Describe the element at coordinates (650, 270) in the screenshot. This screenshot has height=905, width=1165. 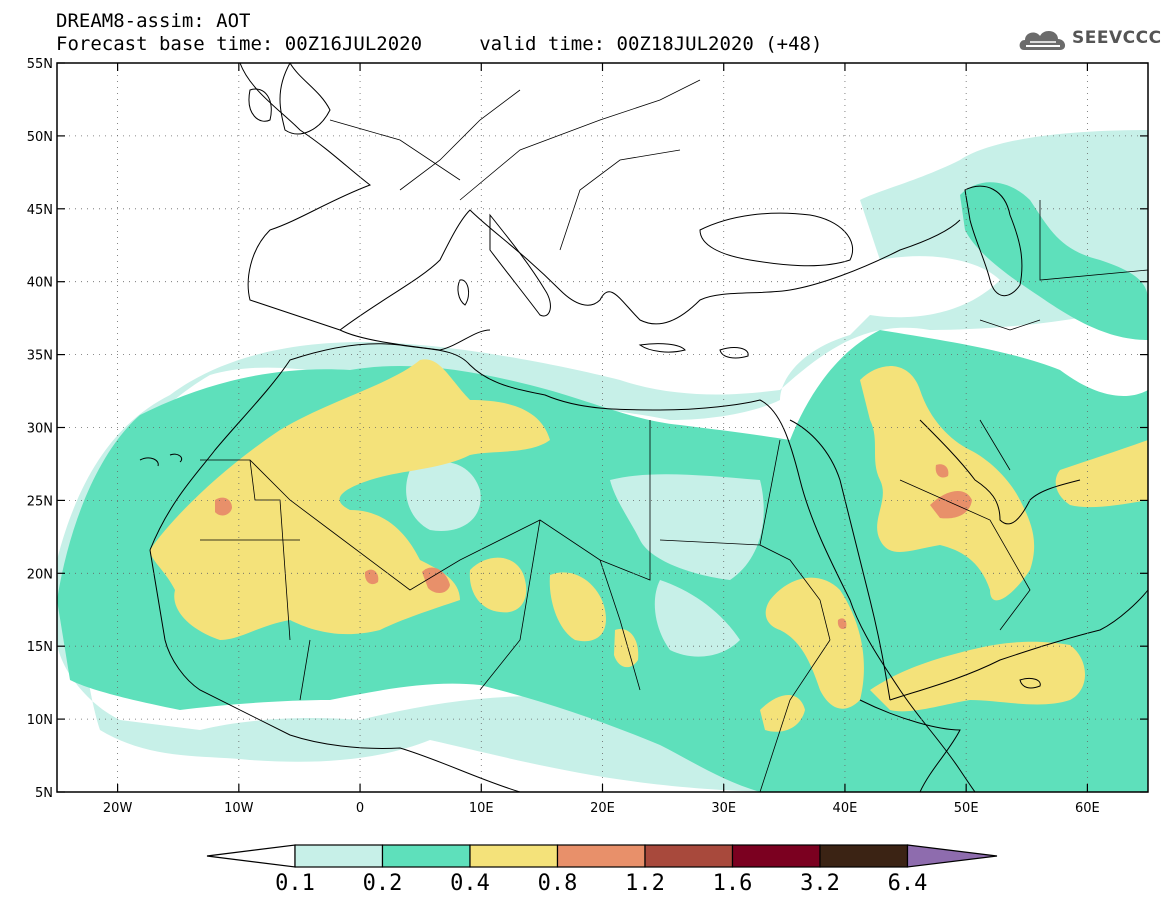
I see `coastline-mediterranean-north` at that location.